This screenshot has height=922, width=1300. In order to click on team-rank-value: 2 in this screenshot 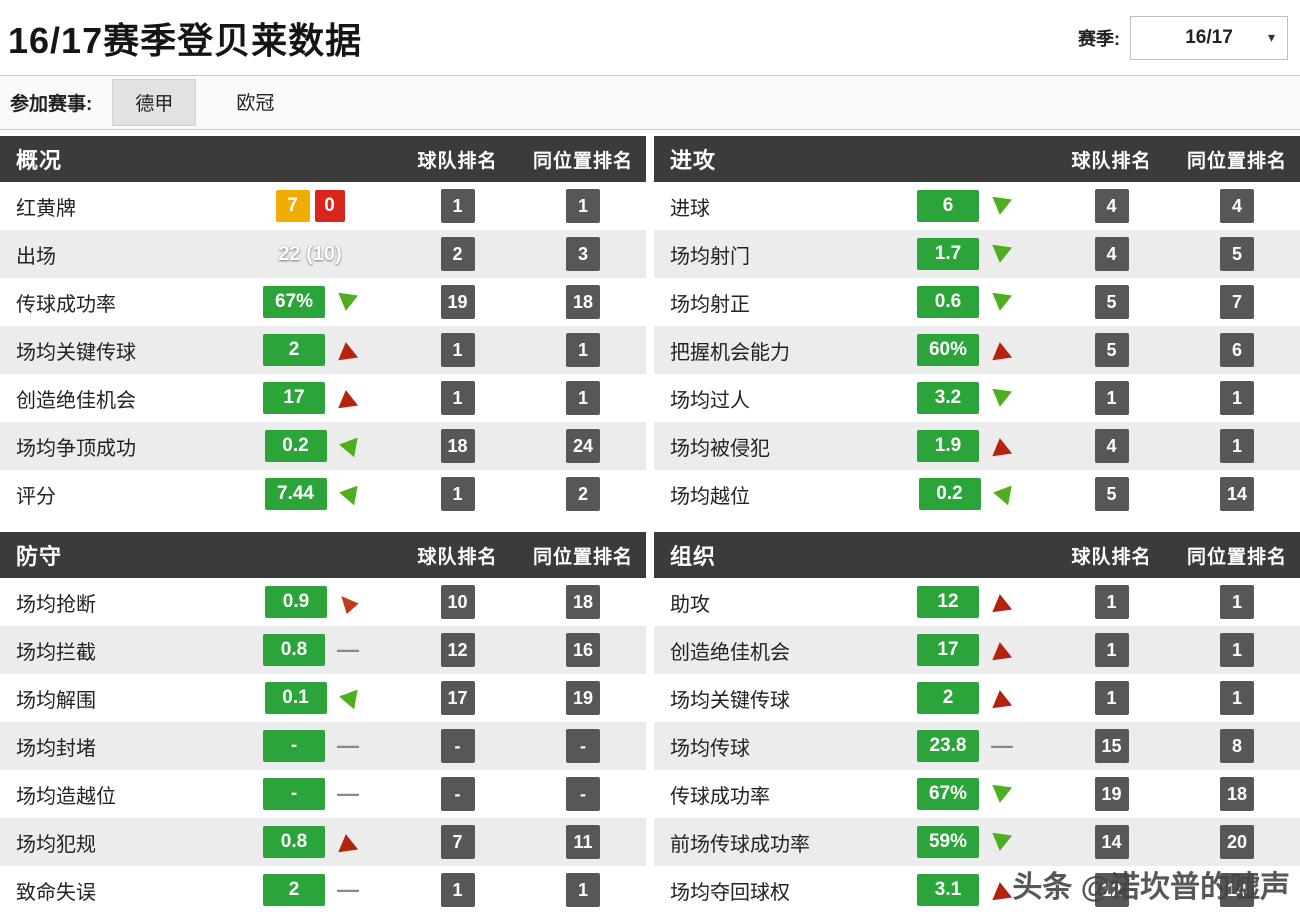, I will do `click(457, 254)`.